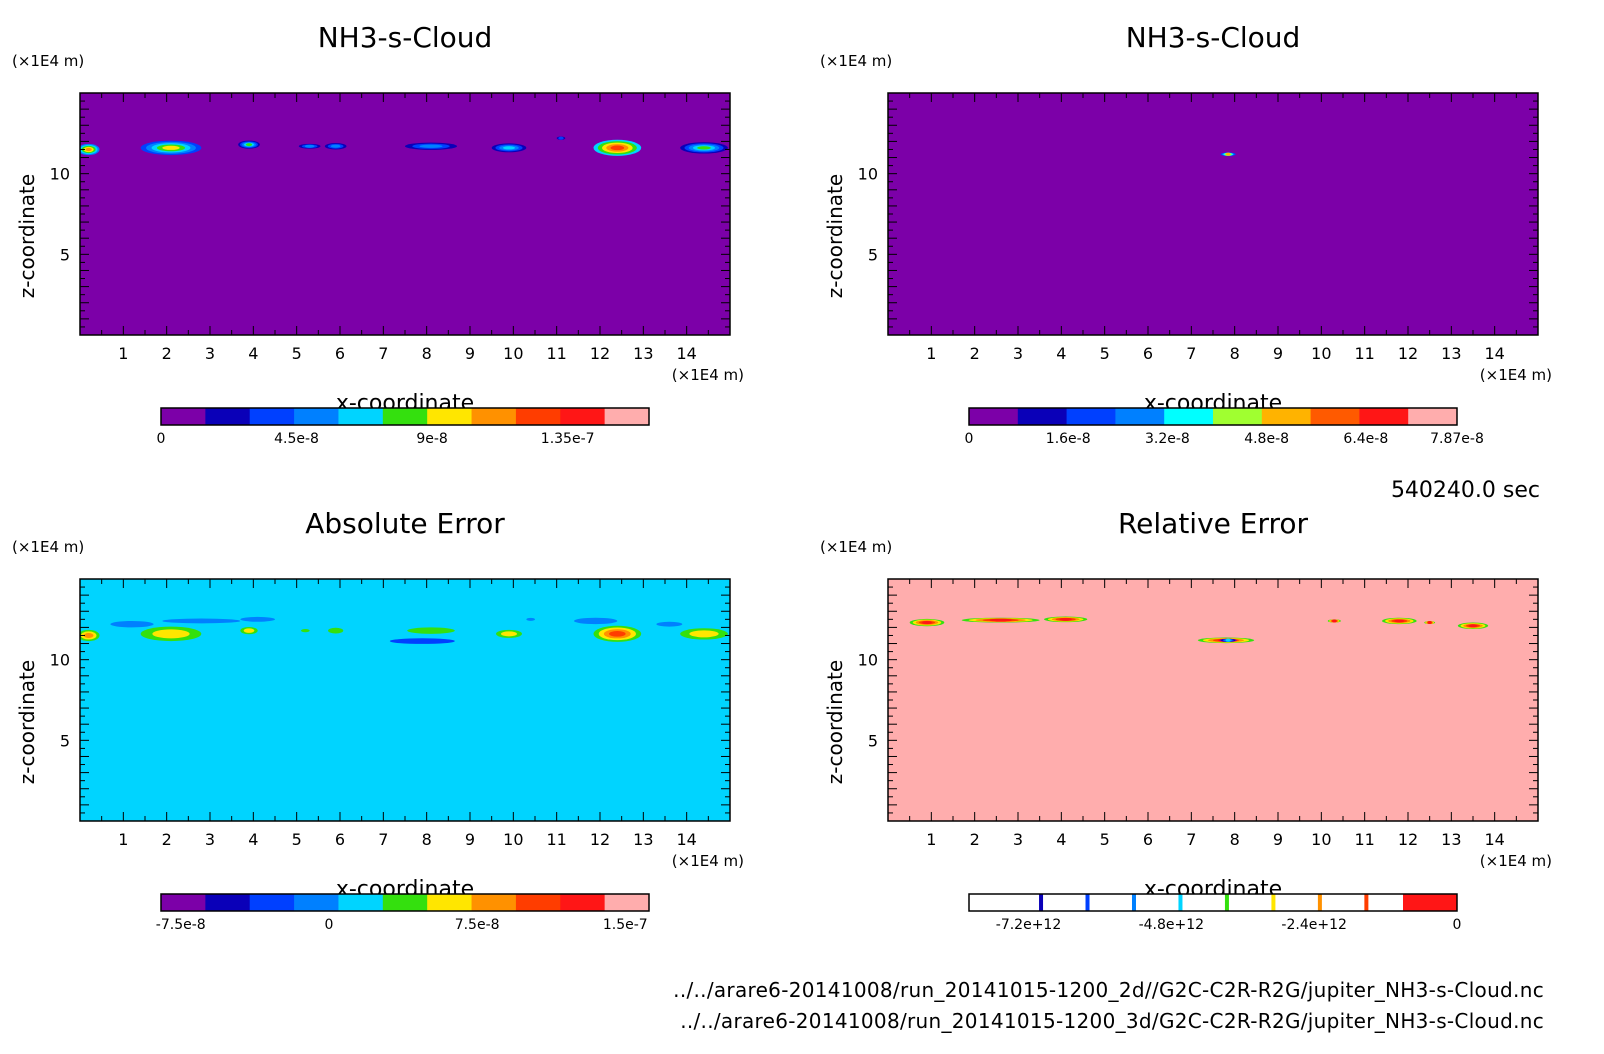  Describe the element at coordinates (1167, 439) in the screenshot. I see `colorbar-tick-label: 3.2e-8` at that location.